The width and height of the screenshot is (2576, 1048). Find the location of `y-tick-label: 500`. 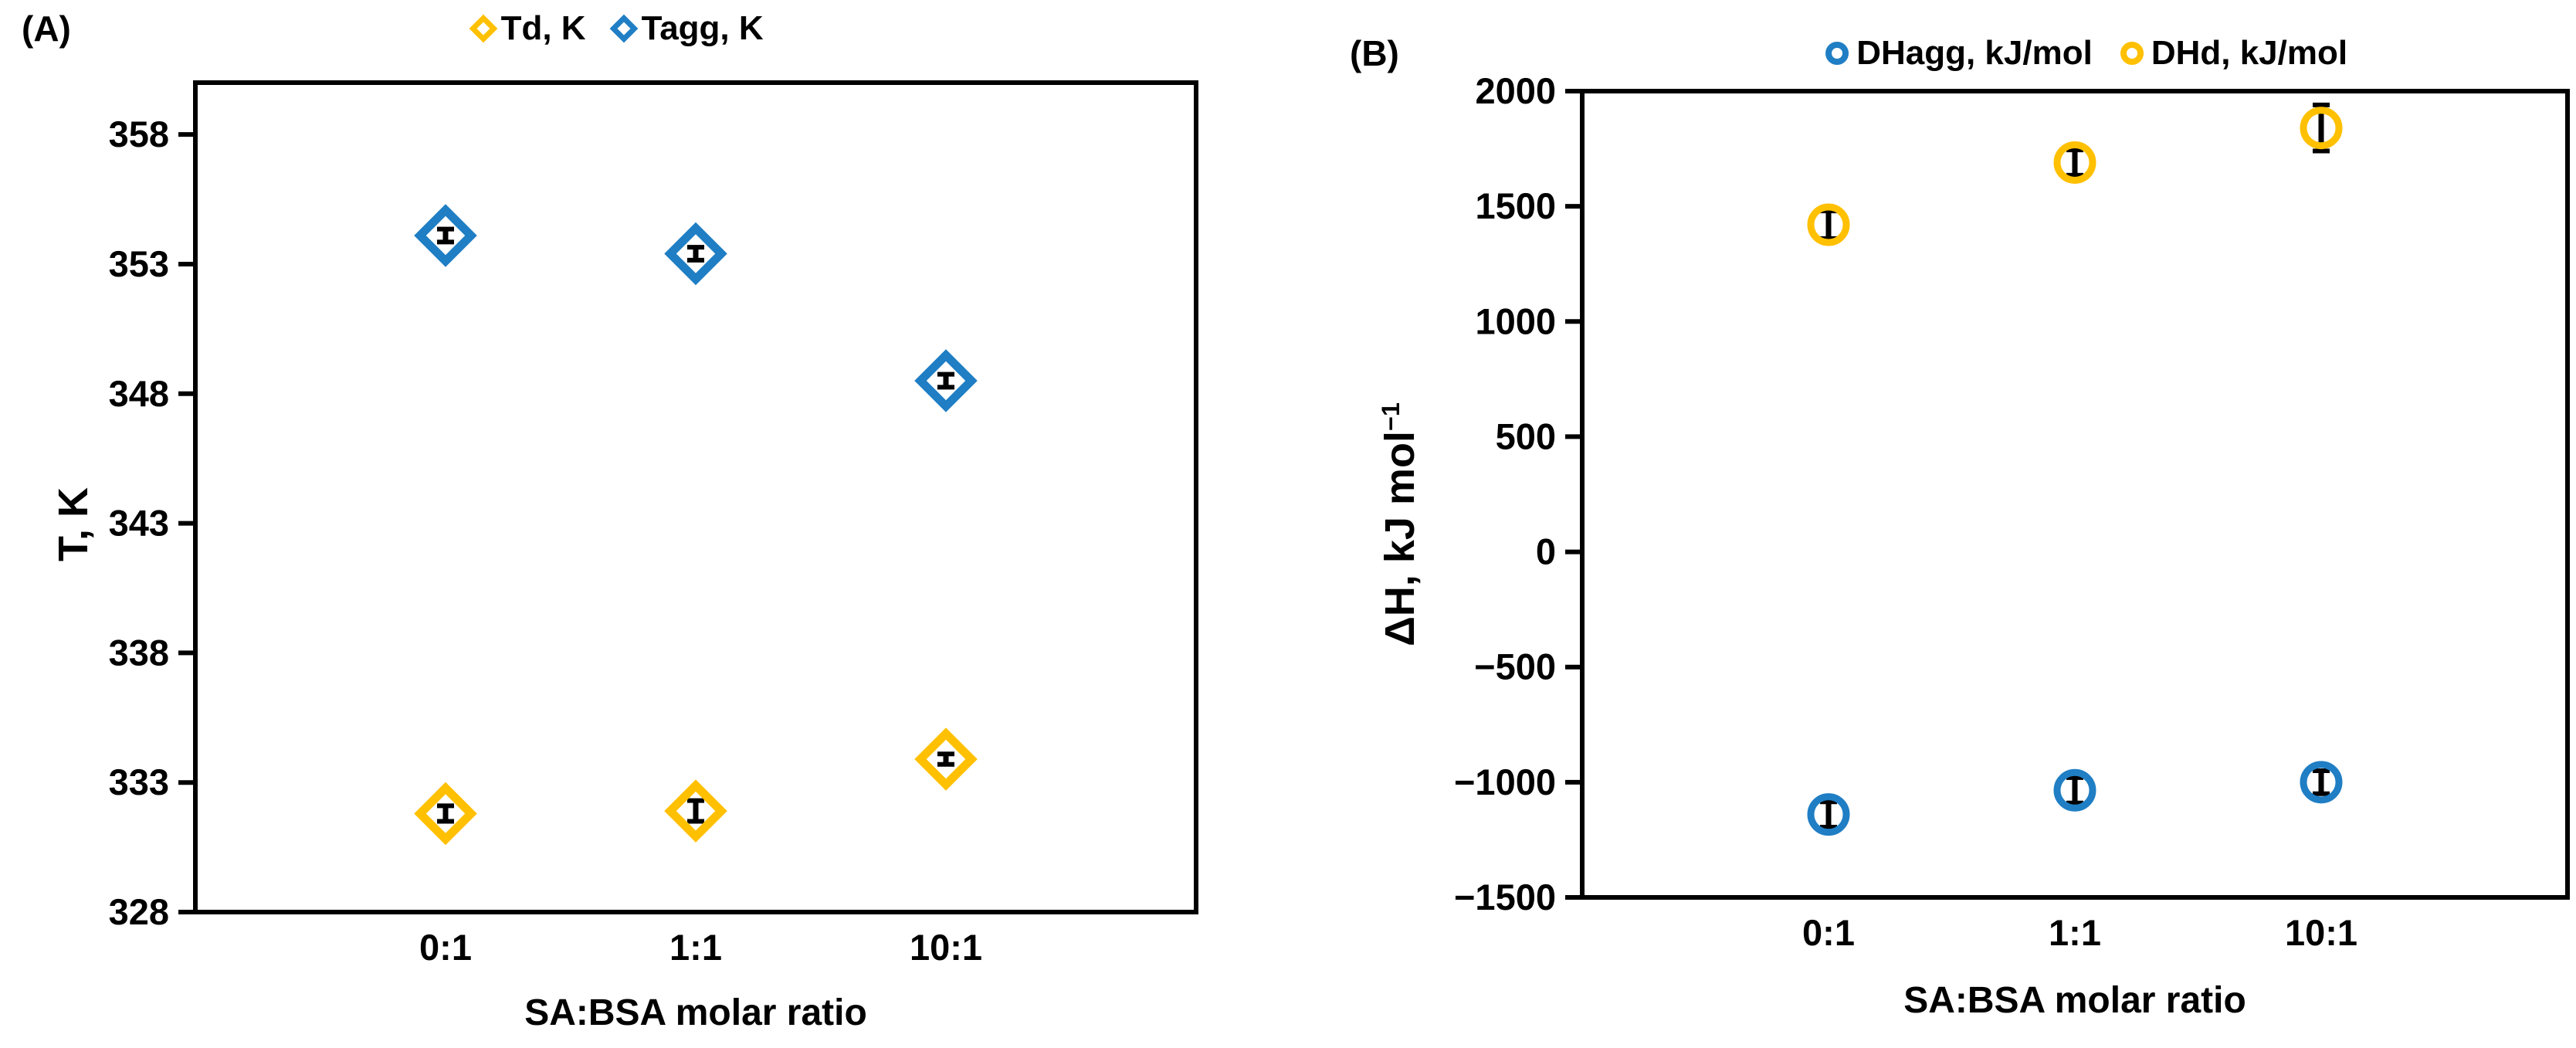

y-tick-label: 500 is located at coordinates (1526, 436).